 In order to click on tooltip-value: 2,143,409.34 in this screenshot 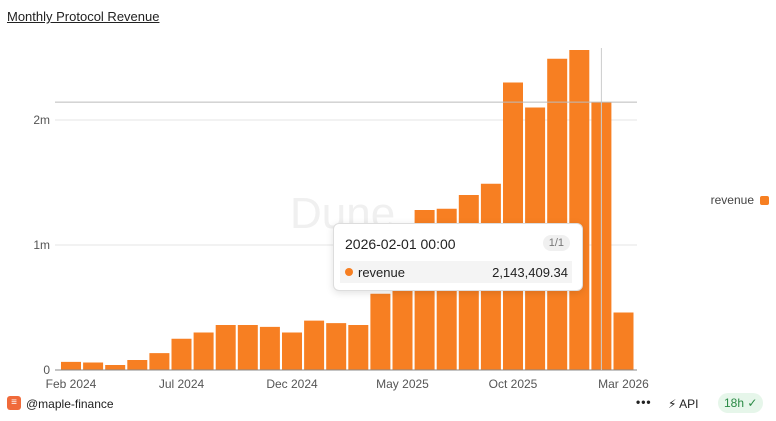, I will do `click(530, 272)`.